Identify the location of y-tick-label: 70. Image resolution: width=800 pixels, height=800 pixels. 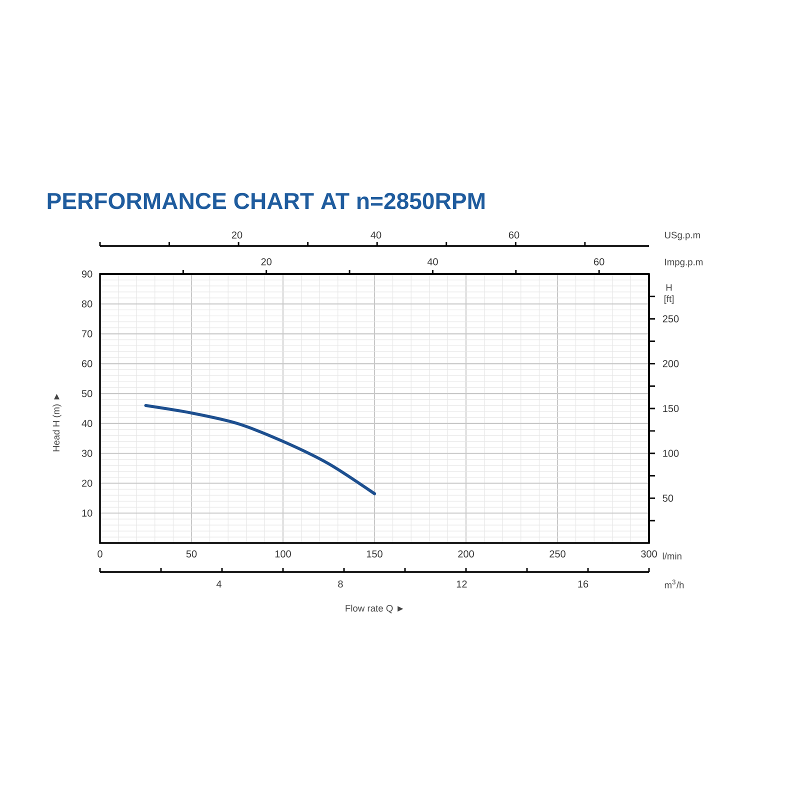
(87, 334).